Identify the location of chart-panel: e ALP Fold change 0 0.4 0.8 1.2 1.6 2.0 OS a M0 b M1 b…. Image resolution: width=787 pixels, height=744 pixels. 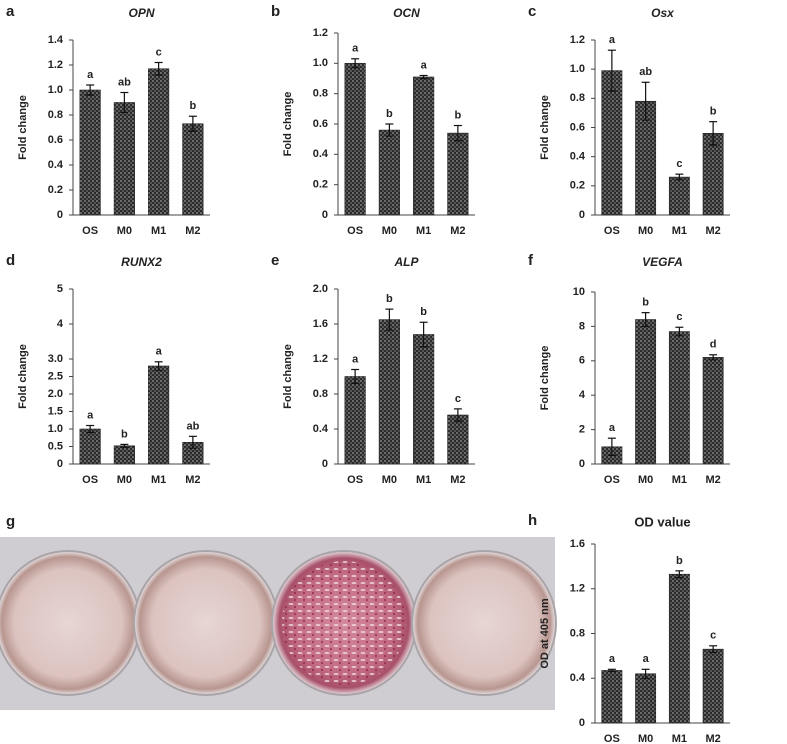
(373, 369).